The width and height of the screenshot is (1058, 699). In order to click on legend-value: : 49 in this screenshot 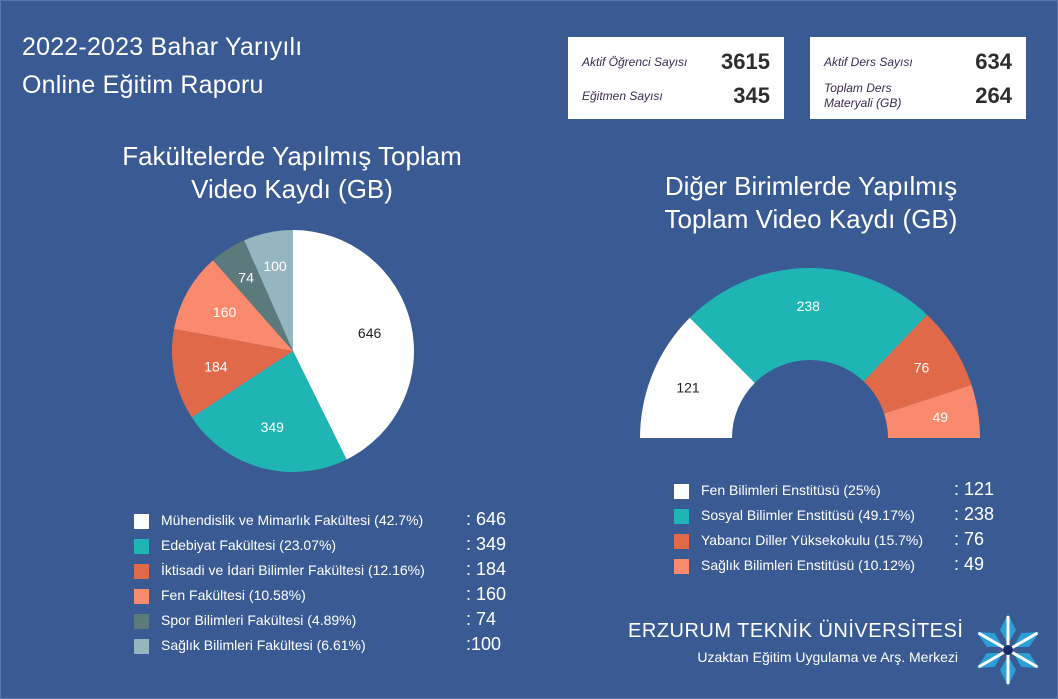, I will do `click(969, 564)`.